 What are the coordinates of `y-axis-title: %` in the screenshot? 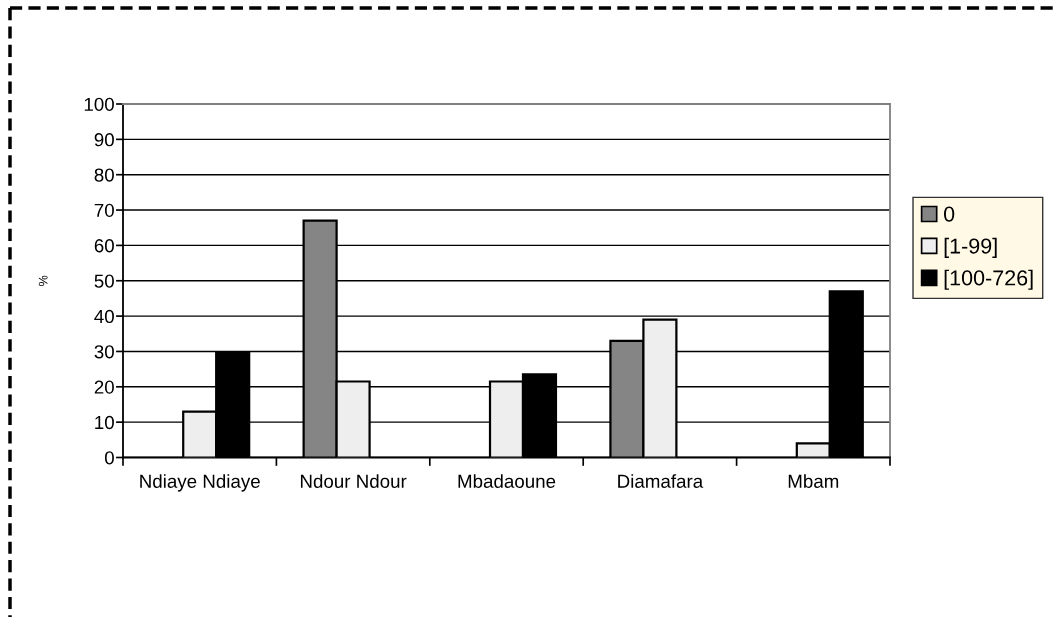 It's located at (43, 280).